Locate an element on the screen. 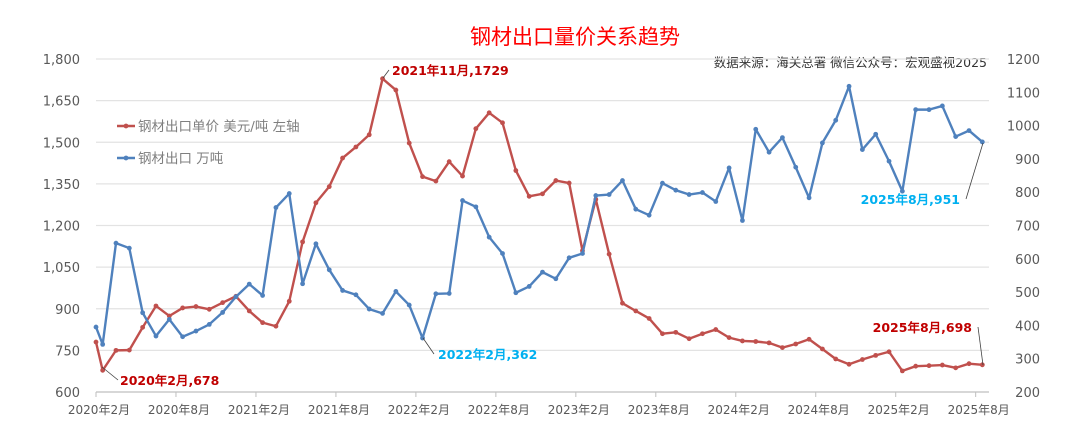 Image resolution: width=1080 pixels, height=444 pixels. y-right-tick-label: 700 is located at coordinates (1027, 227).